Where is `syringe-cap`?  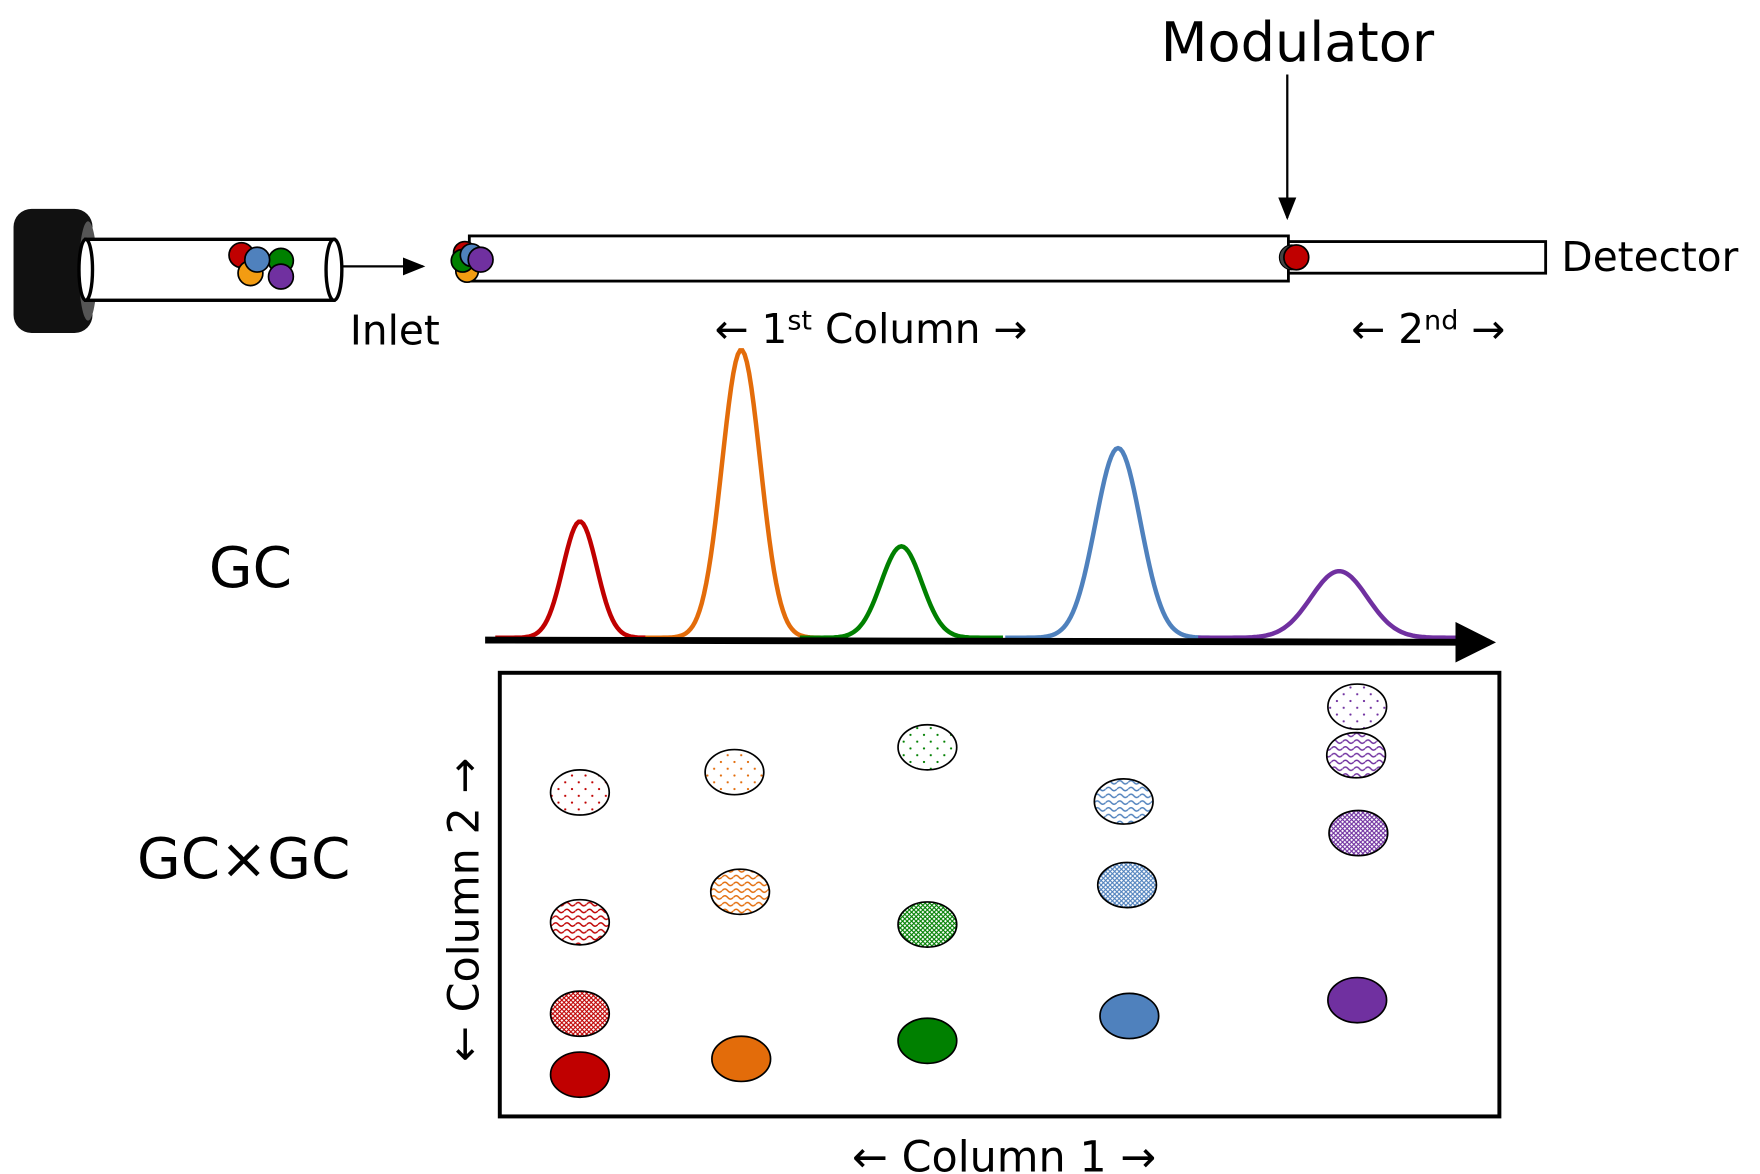 syringe-cap is located at coordinates (53, 271).